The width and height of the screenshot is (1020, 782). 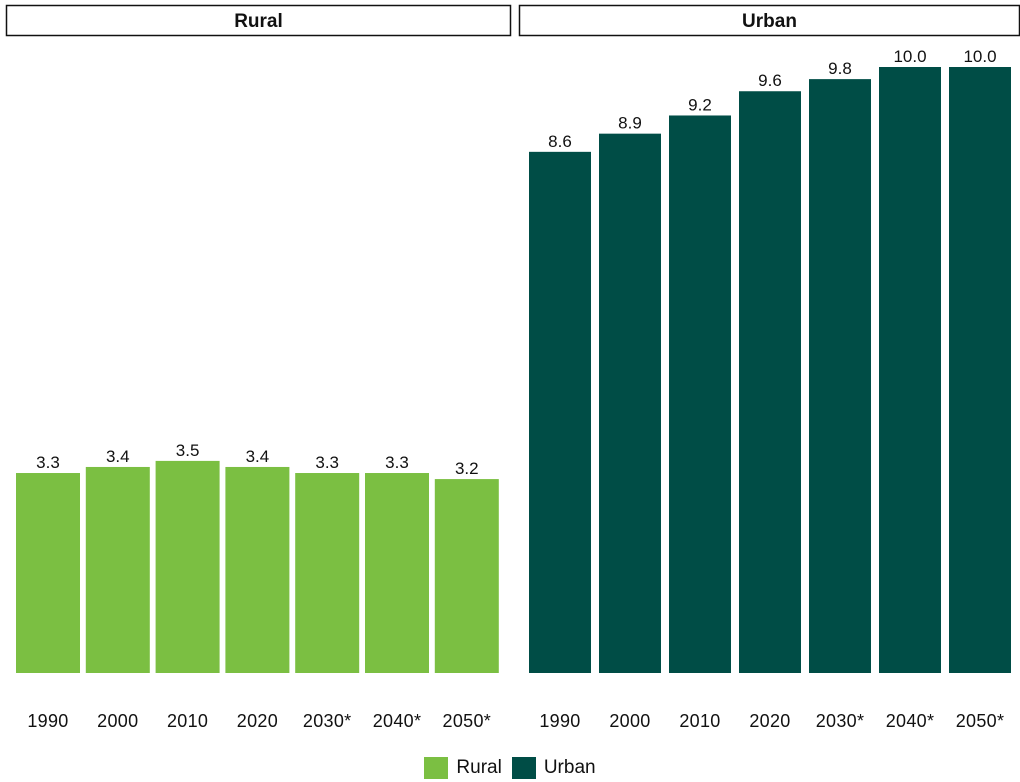 I want to click on facet-title-urban: Urban, so click(x=769, y=21).